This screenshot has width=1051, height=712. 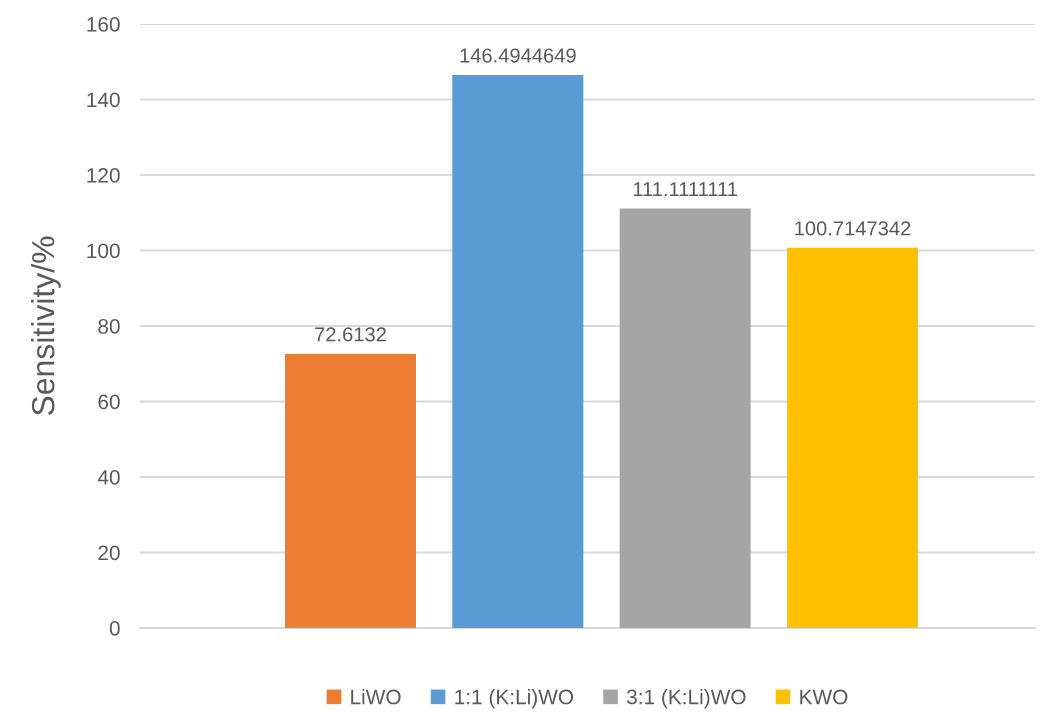 I want to click on y-tick-label: 120, so click(x=103, y=175).